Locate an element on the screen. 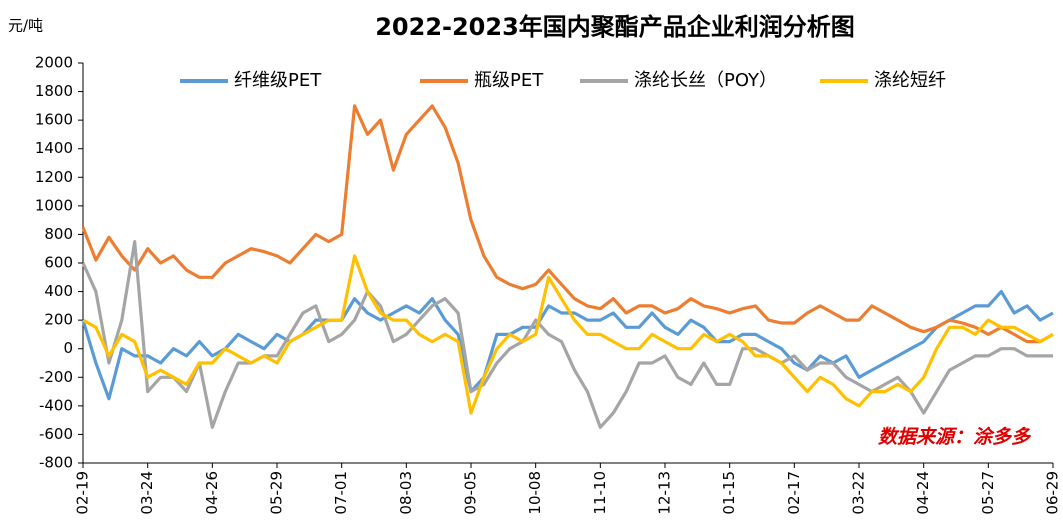  x-tick-label: 06-29 is located at coordinates (1053, 493).